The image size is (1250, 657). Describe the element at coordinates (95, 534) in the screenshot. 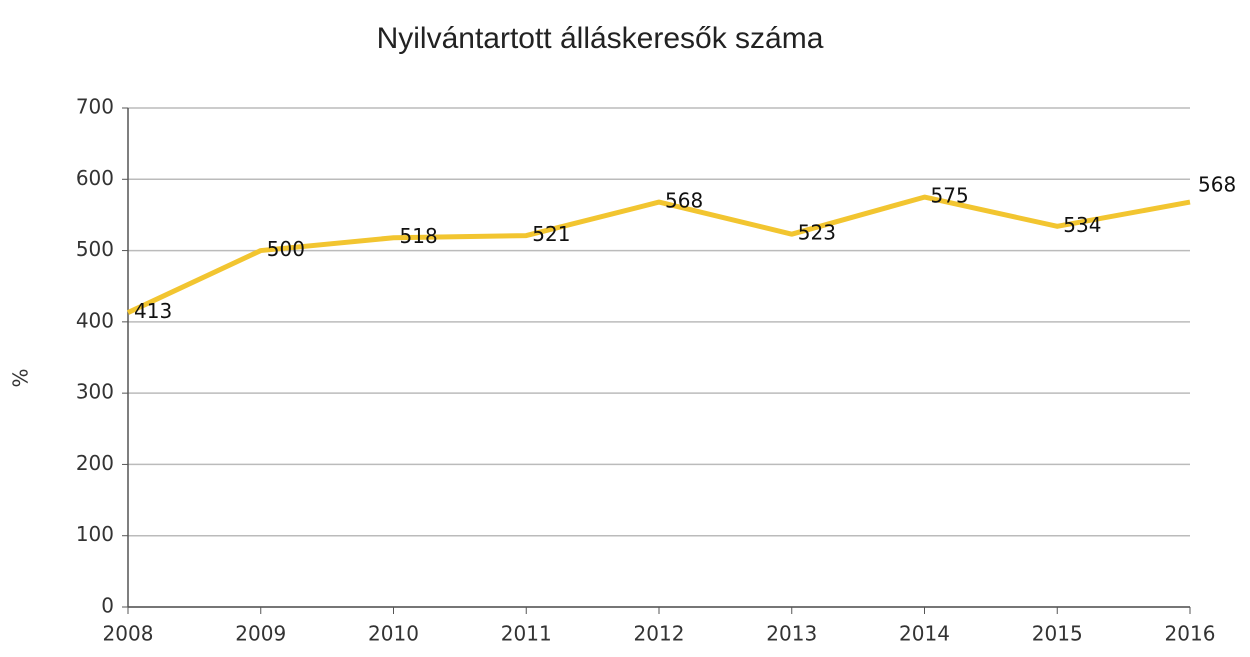

I see `y-tick-label: 100` at that location.